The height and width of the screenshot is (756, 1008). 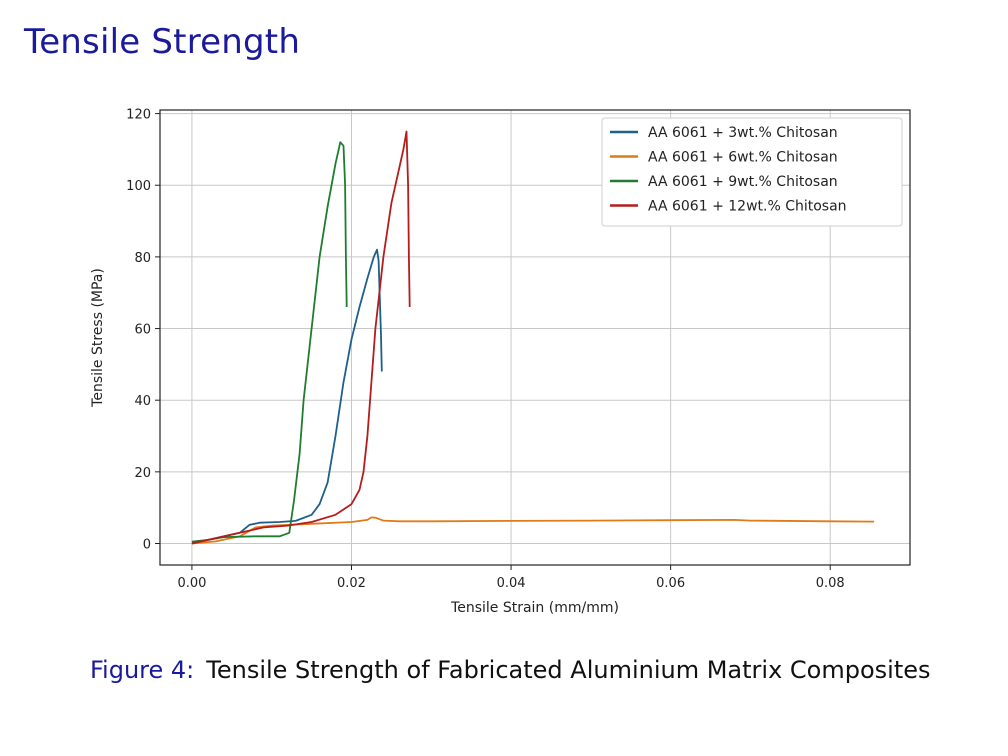 What do you see at coordinates (743, 133) in the screenshot?
I see `legend-label: AA 6061 + 3wt.% Chitosan` at bounding box center [743, 133].